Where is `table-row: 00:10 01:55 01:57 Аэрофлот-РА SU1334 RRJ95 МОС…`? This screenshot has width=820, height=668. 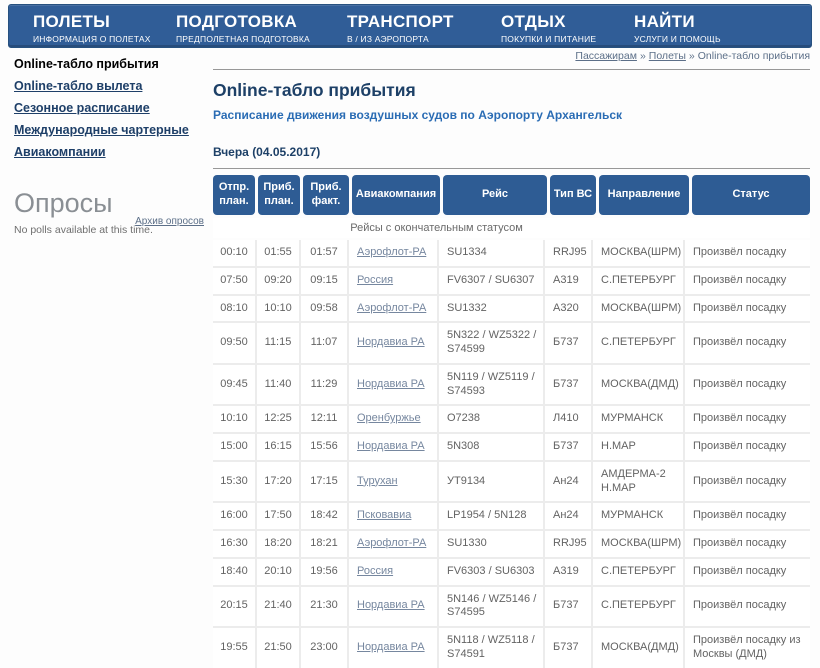
table-row: 00:10 01:55 01:57 Аэрофлот-РА SU1334 RRJ95 МОС… is located at coordinates (511, 253).